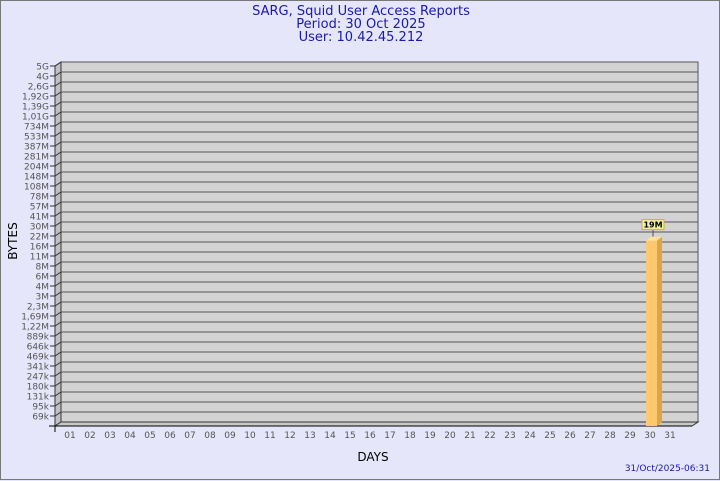 Image resolution: width=720 pixels, height=481 pixels. I want to click on y-tick-label: 2,3M, so click(38, 308).